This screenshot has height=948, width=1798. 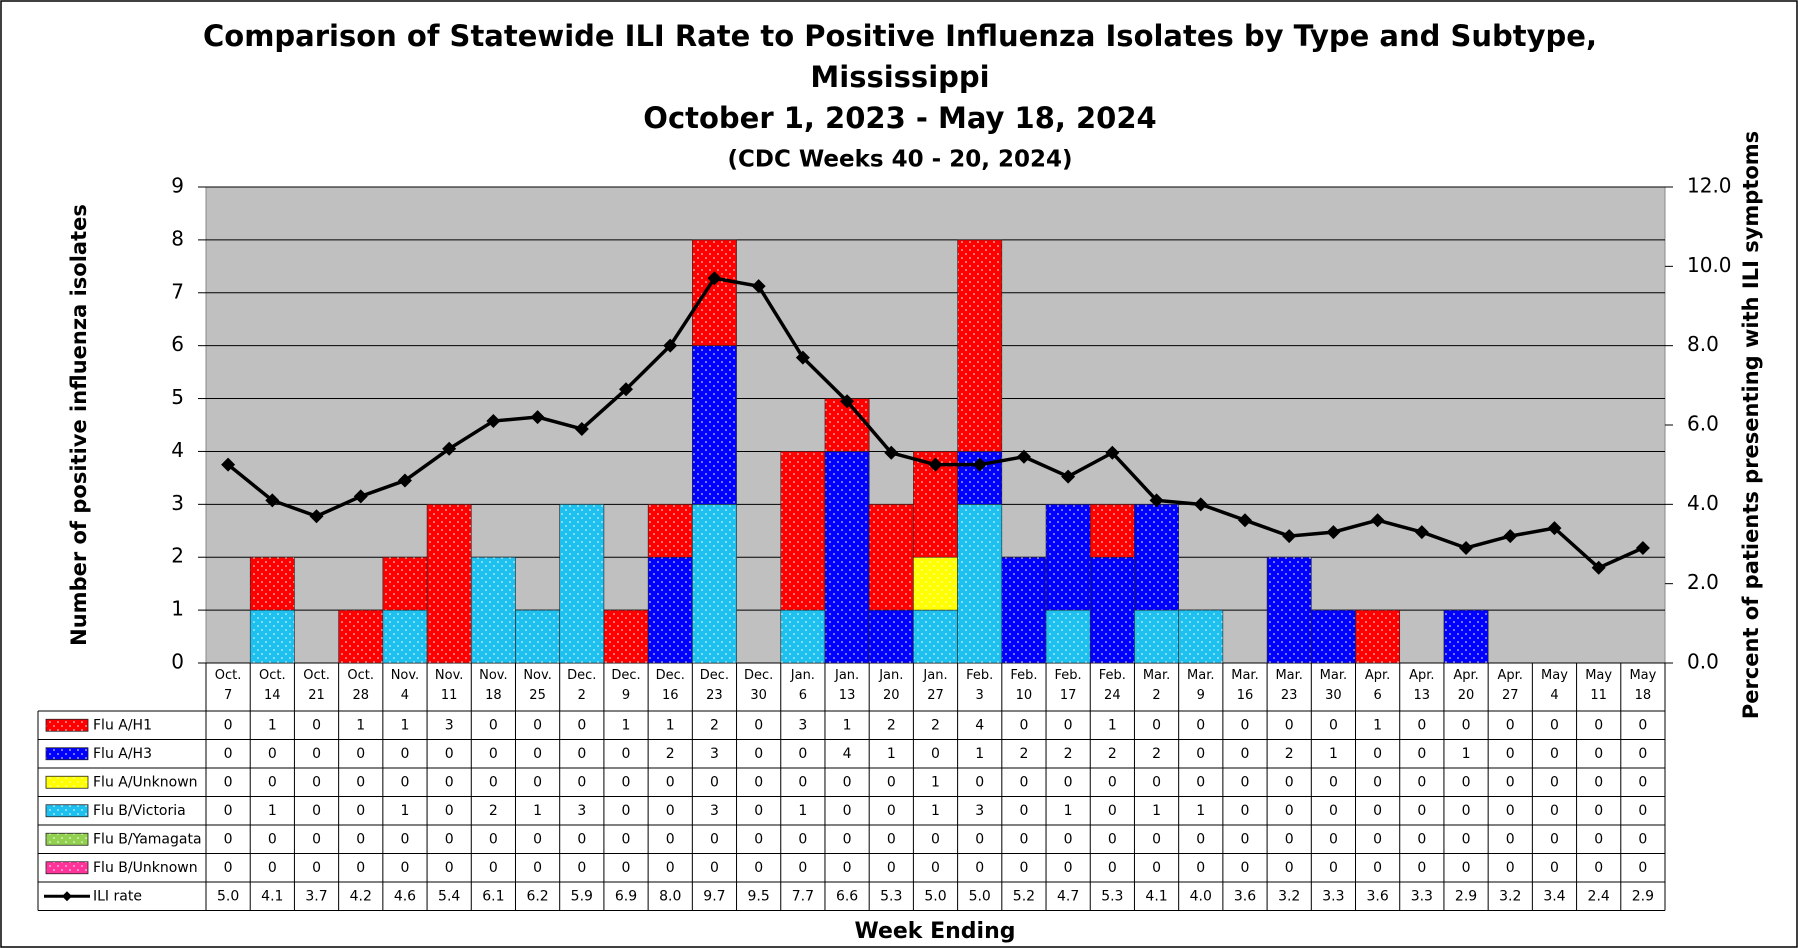 I want to click on table-cell: 2.9, so click(x=1643, y=896).